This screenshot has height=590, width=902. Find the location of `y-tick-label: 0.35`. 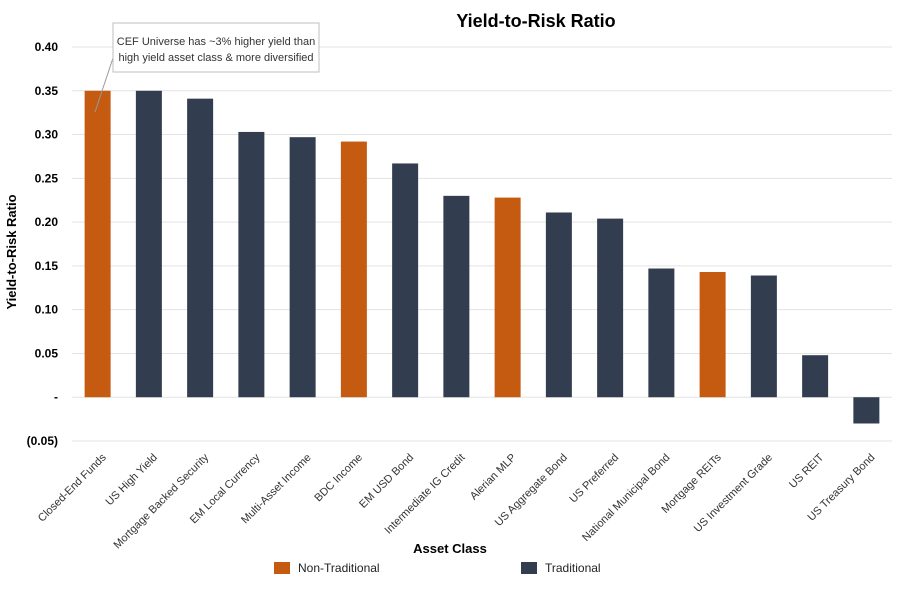

y-tick-label: 0.35 is located at coordinates (47, 91).